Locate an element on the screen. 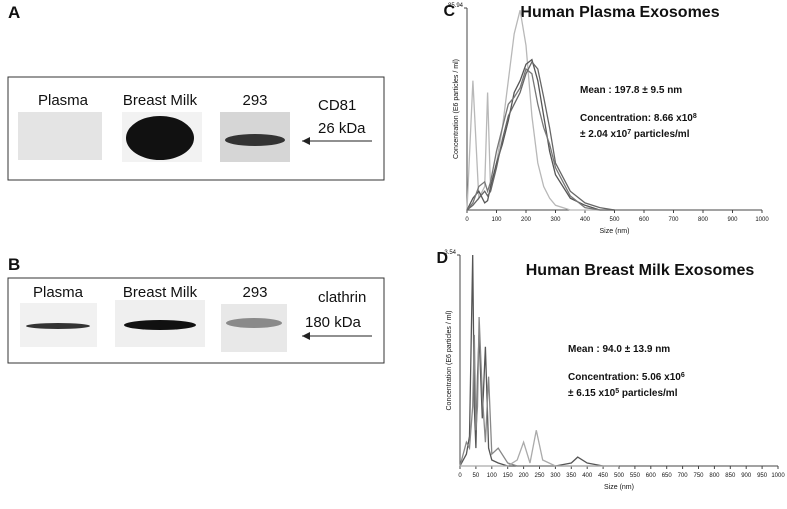  annotation-part: 6 is located at coordinates (683, 375).